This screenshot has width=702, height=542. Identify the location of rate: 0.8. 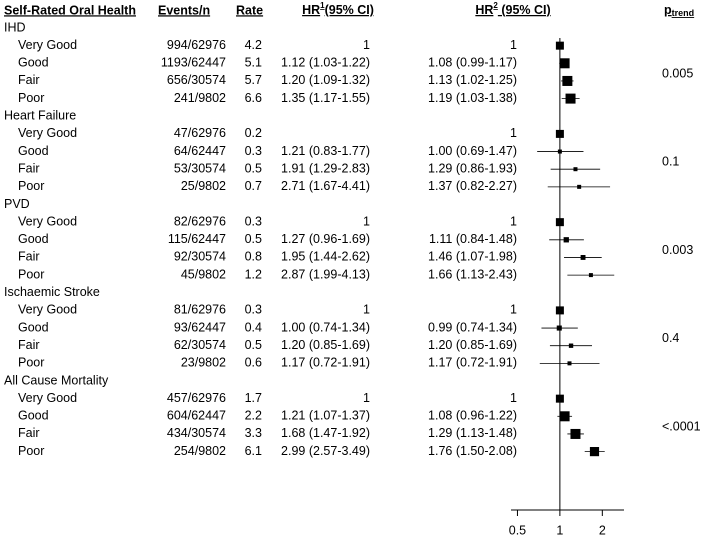
(253, 257).